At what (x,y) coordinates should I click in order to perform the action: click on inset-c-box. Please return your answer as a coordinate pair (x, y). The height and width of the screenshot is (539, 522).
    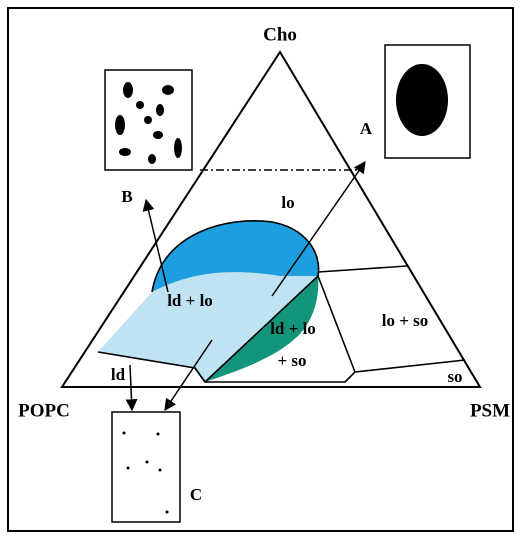
    Looking at the image, I should click on (146, 467).